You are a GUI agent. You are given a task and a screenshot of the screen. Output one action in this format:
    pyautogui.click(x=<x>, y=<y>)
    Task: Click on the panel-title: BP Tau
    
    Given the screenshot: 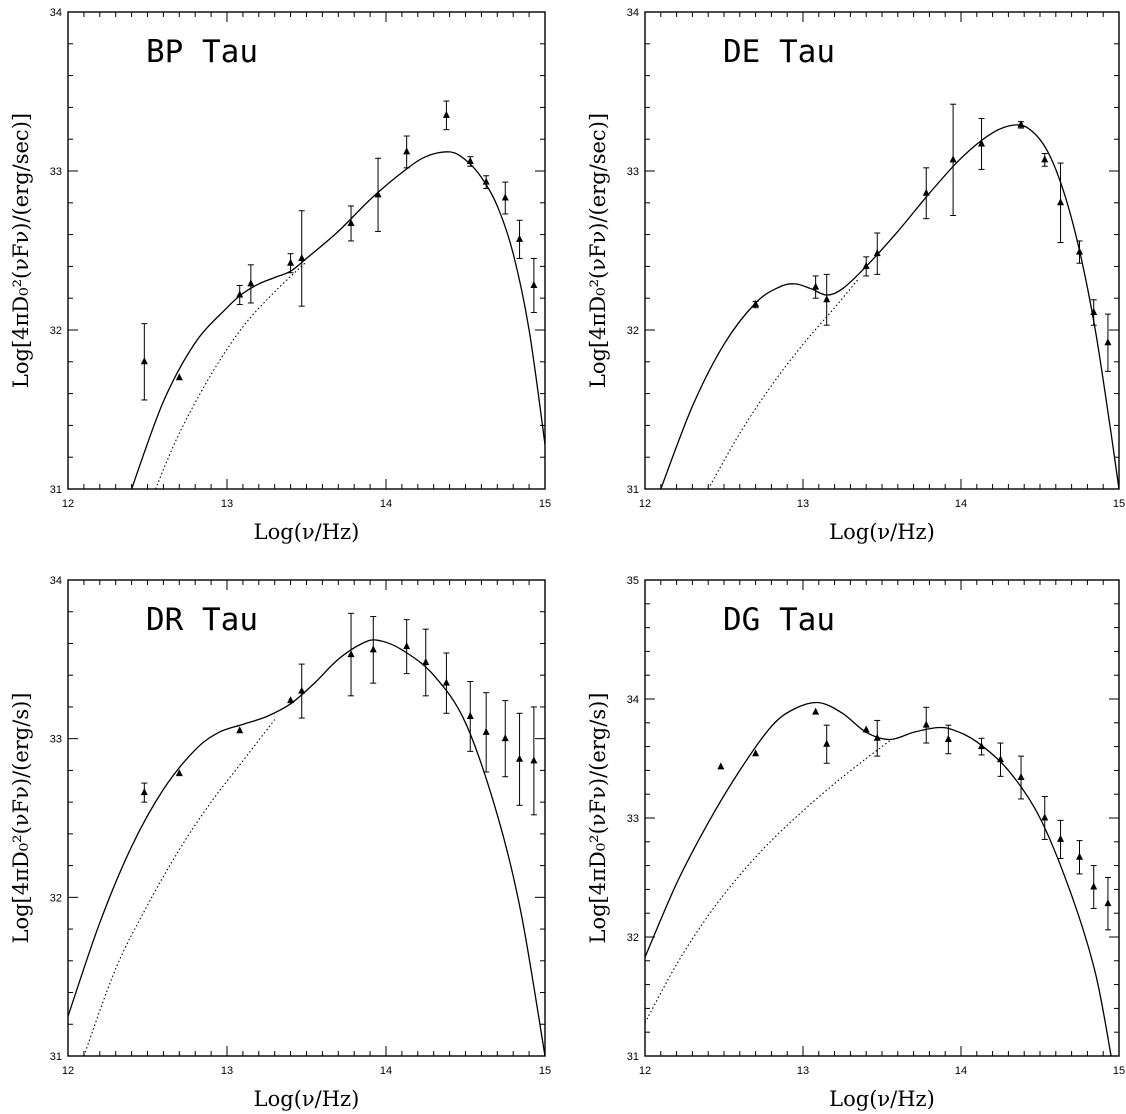 What is the action you would take?
    pyautogui.click(x=202, y=52)
    